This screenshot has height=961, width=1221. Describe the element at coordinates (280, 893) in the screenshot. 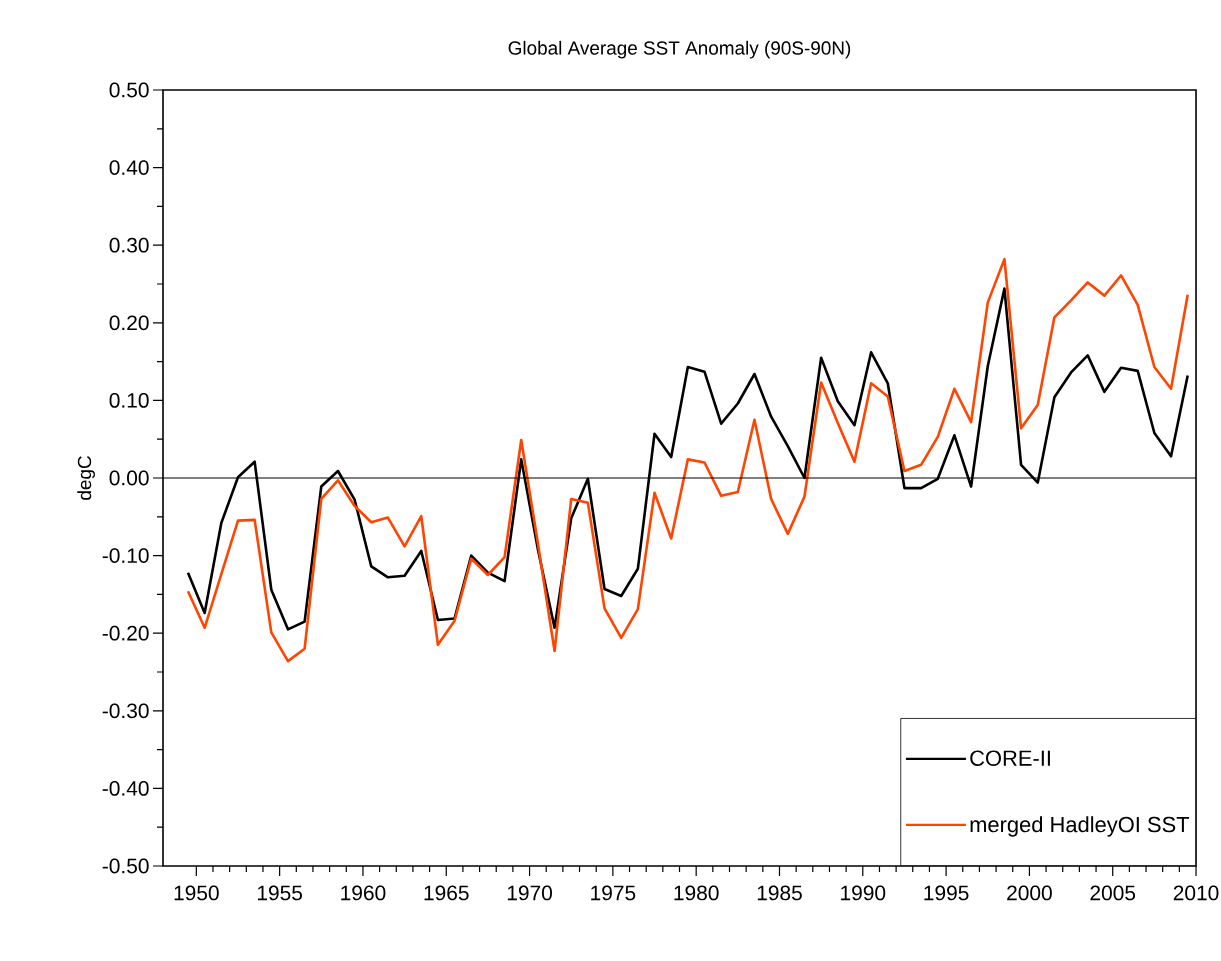

I see `x-tick-label: 1955` at that location.